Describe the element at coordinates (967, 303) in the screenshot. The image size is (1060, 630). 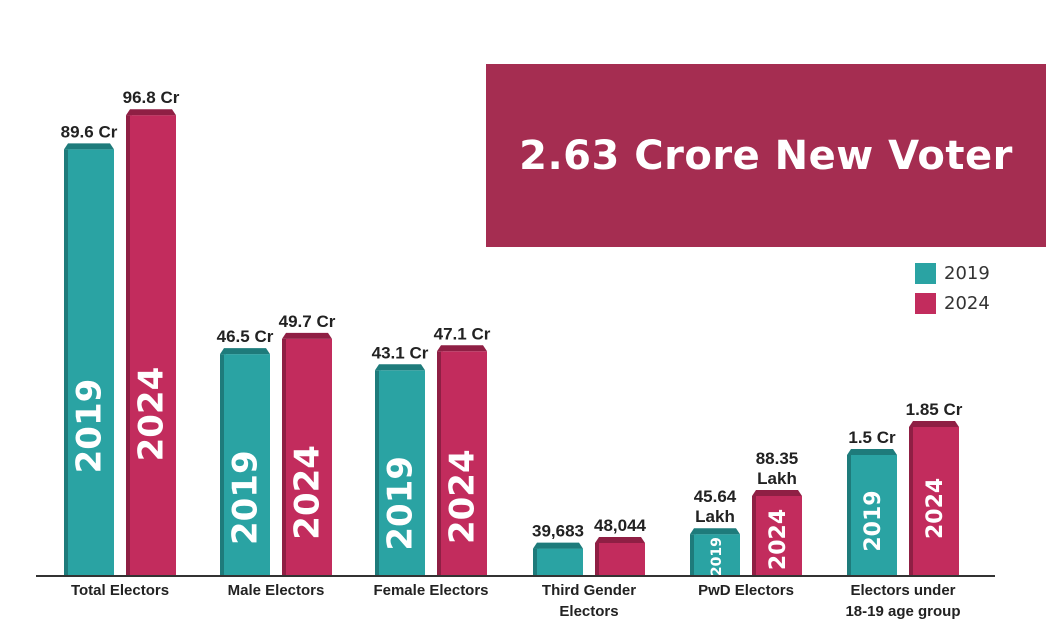
I see `legend-label-2024: 2024` at that location.